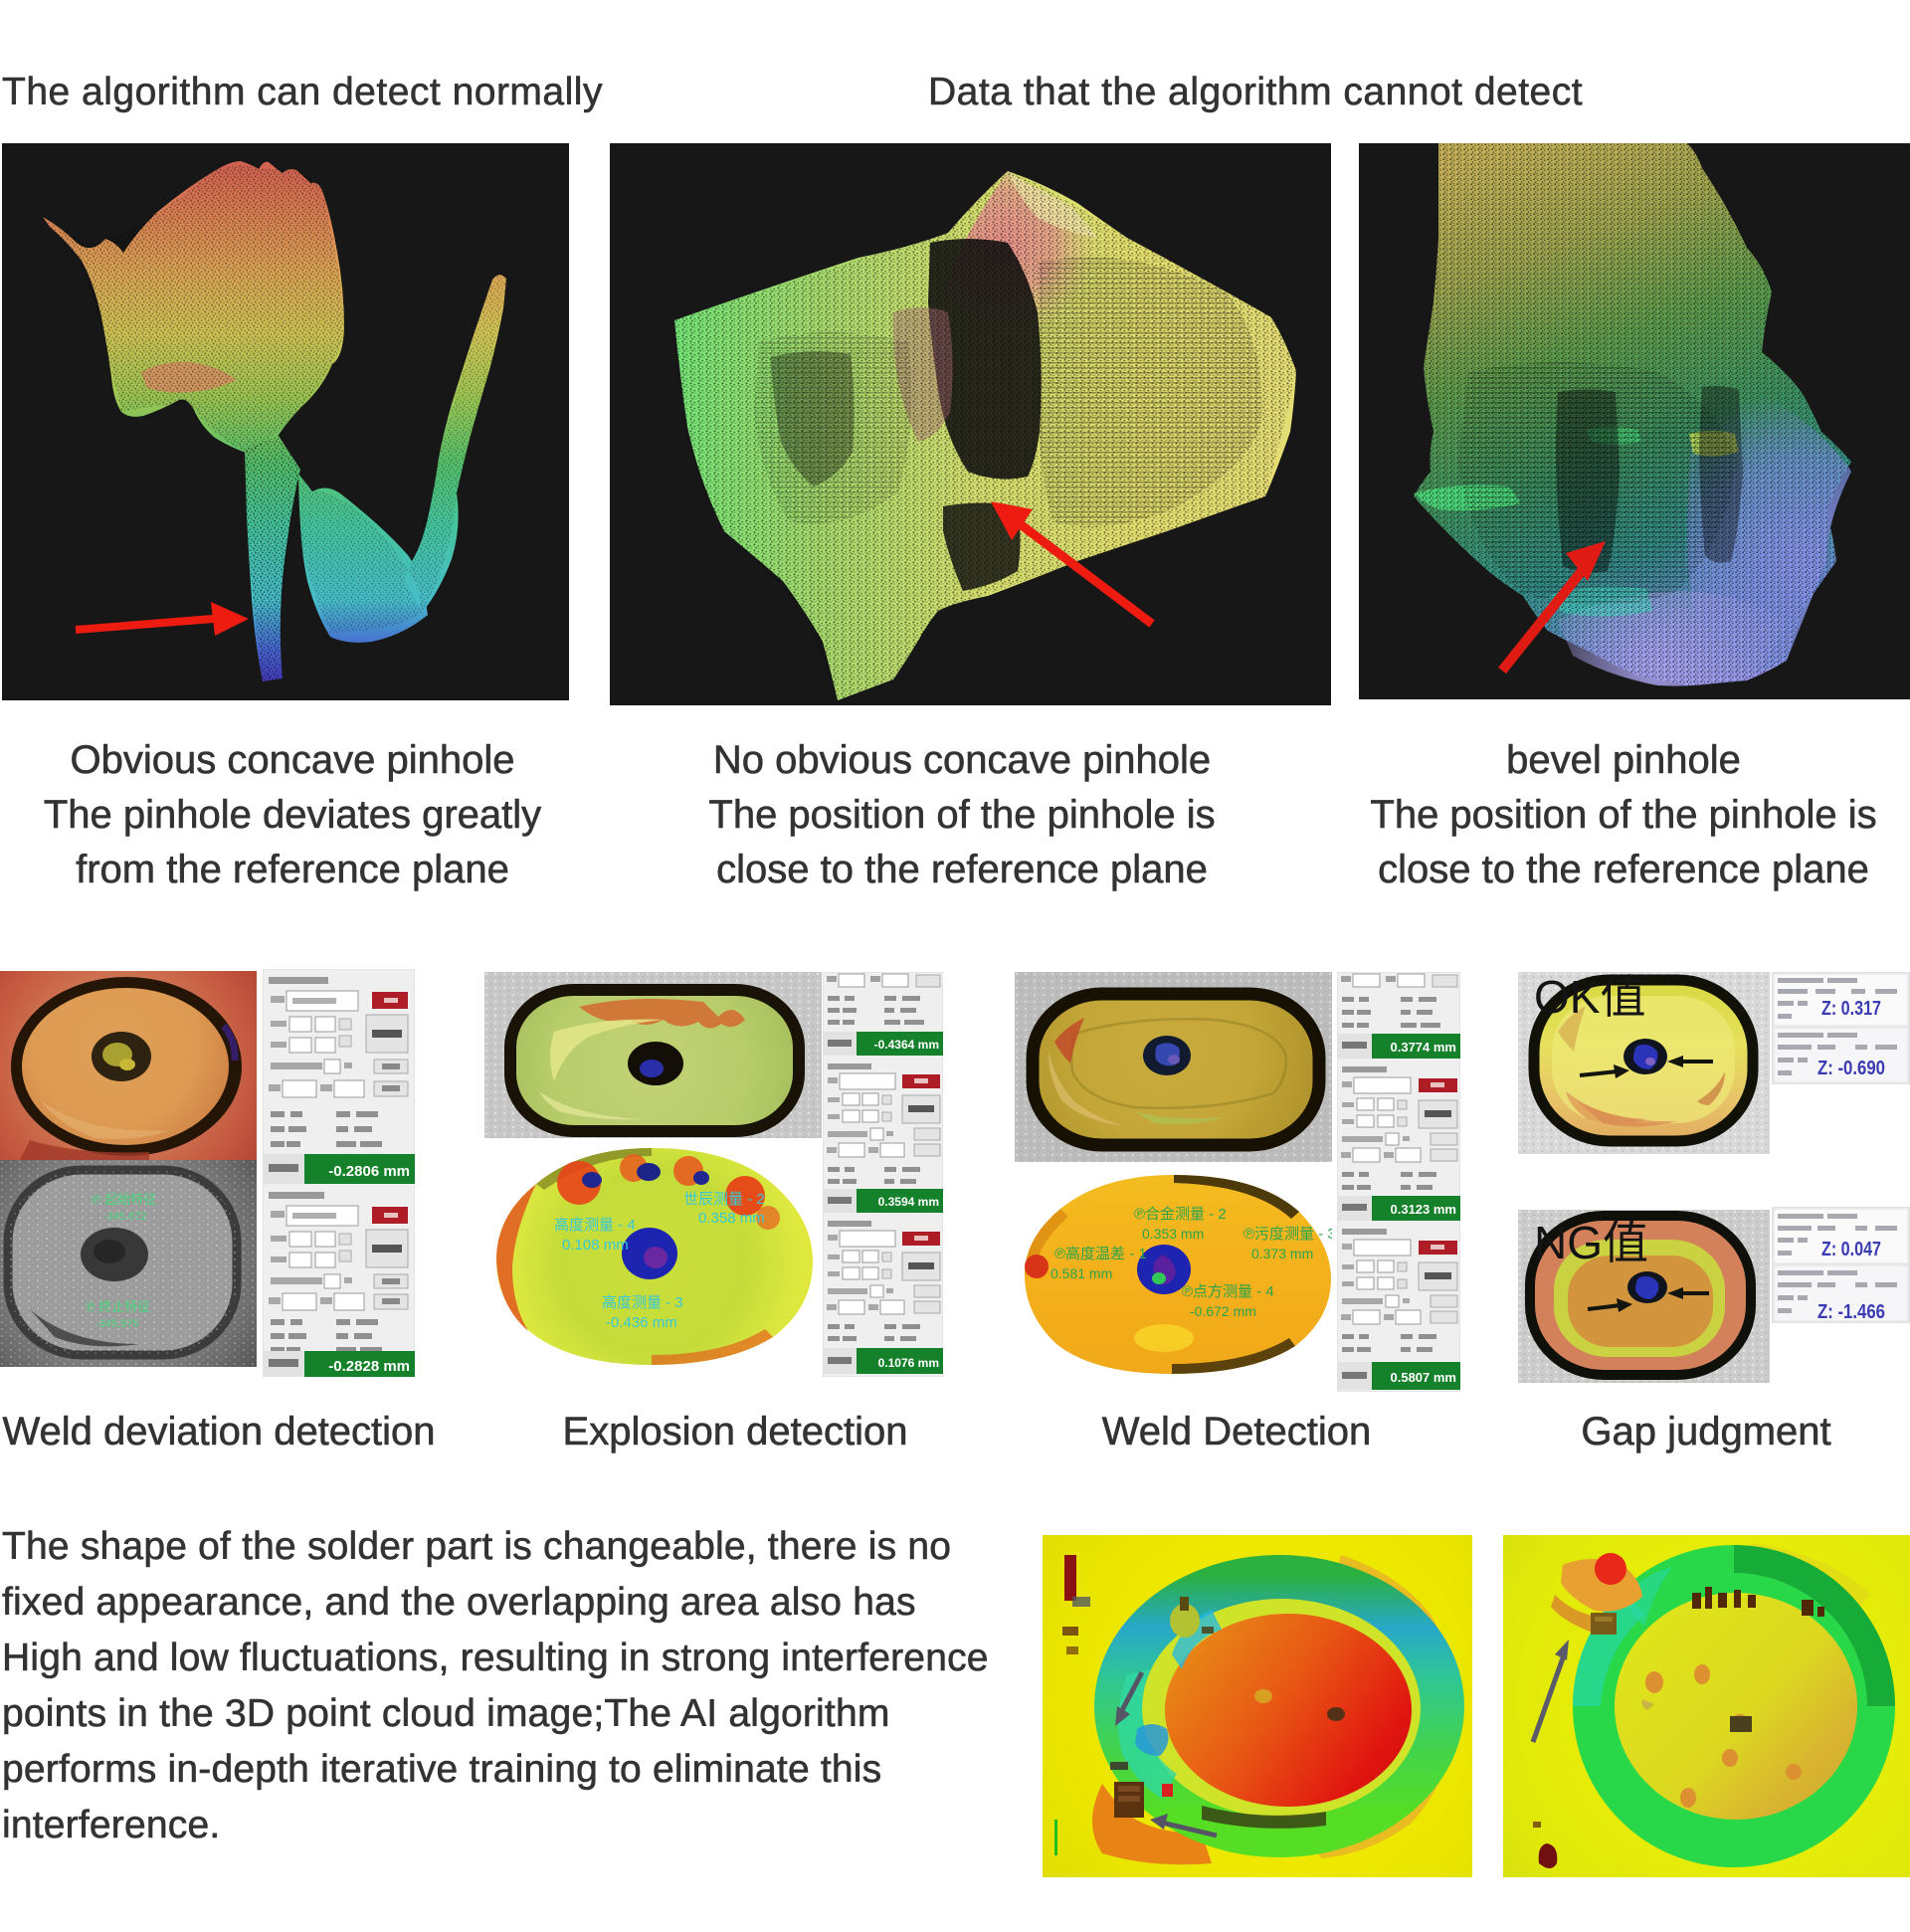 The height and width of the screenshot is (1932, 1910). Describe the element at coordinates (595, 1225) in the screenshot. I see `svg-text: 高度测量 - 4` at that location.